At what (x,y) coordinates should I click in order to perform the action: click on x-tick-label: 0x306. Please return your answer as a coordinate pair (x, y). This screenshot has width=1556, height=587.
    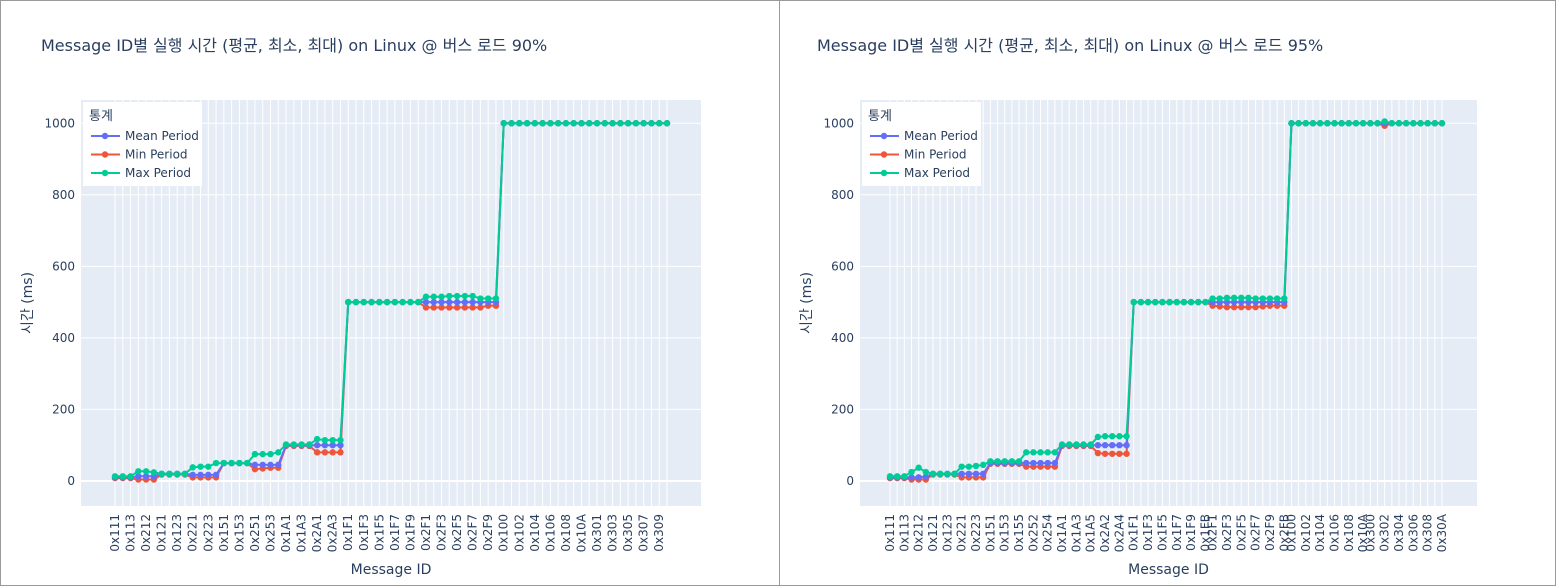
    Looking at the image, I should click on (1413, 533).